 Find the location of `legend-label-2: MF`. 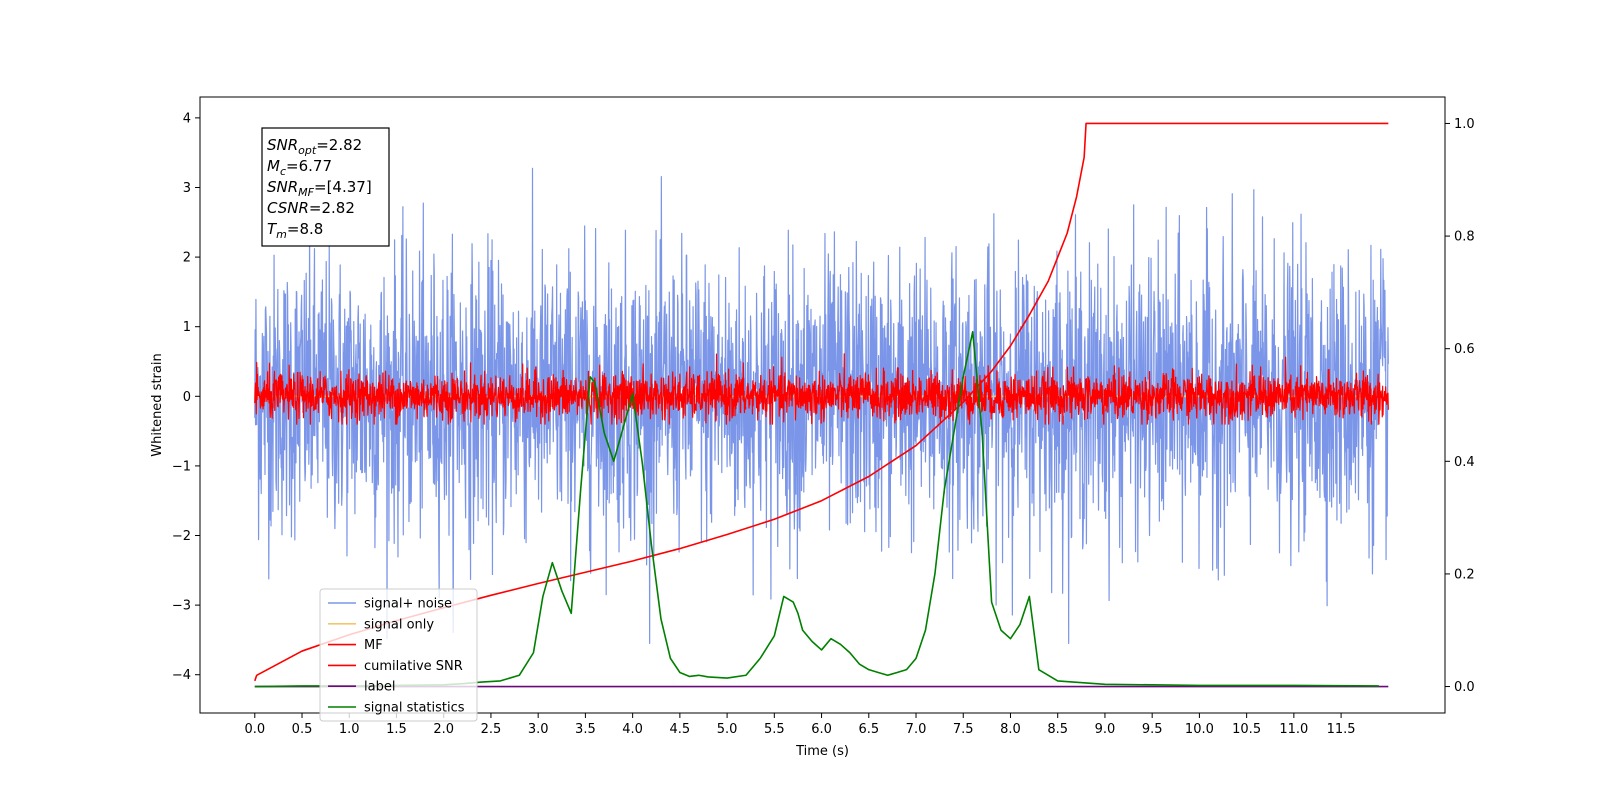

legend-label-2: MF is located at coordinates (373, 645).